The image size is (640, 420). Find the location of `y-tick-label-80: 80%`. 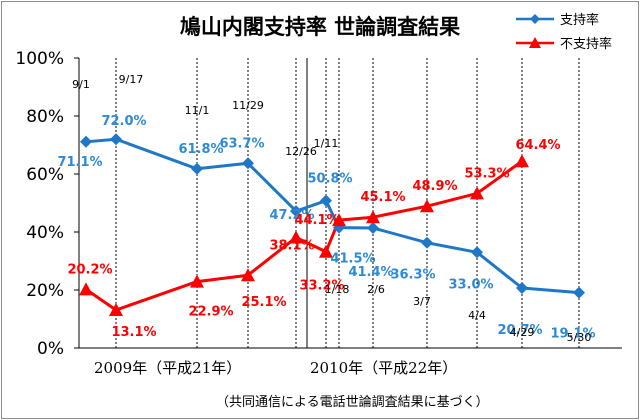

y-tick-label-80: 80% is located at coordinates (45, 117).